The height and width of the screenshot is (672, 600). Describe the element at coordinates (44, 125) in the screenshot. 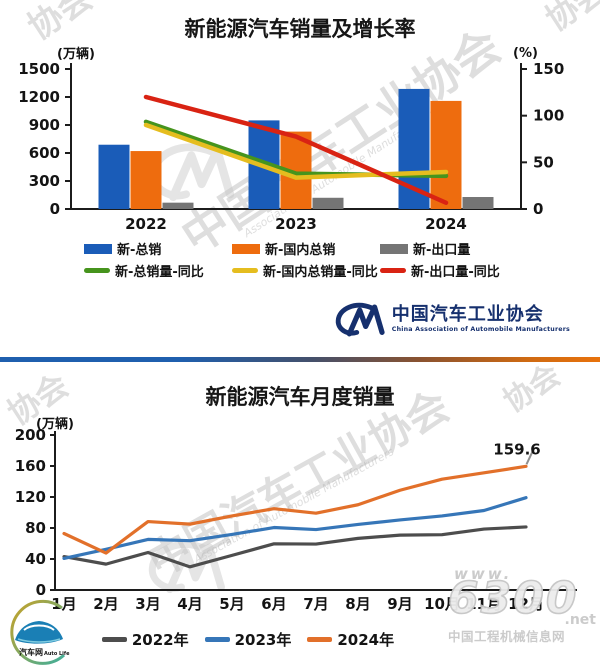

I see `svg-text: 900` at that location.